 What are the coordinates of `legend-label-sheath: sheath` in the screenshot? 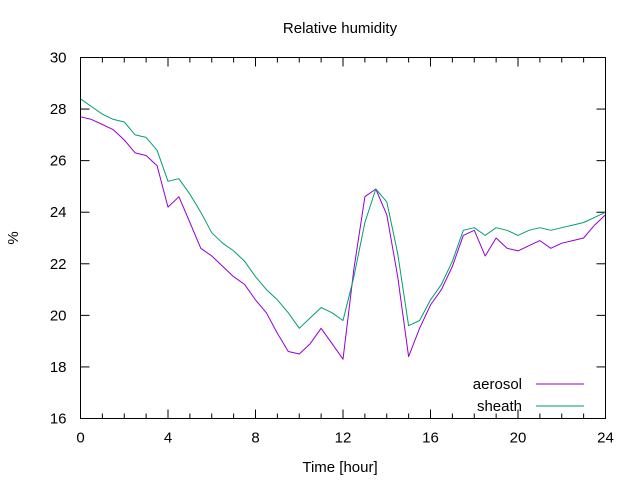 It's located at (499, 406).